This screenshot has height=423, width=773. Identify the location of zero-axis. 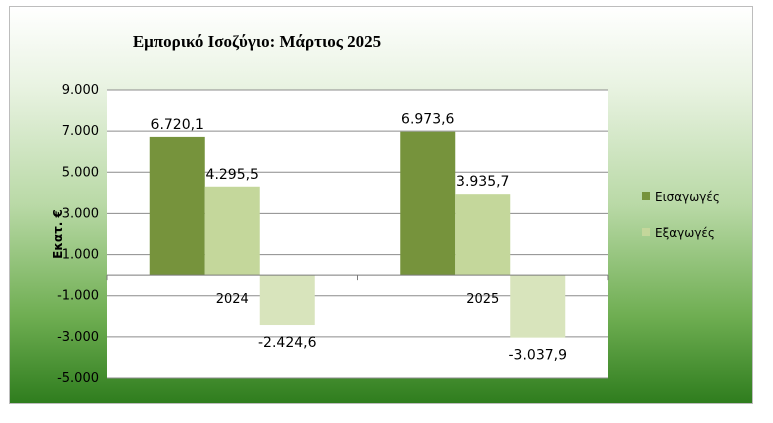
(357, 277).